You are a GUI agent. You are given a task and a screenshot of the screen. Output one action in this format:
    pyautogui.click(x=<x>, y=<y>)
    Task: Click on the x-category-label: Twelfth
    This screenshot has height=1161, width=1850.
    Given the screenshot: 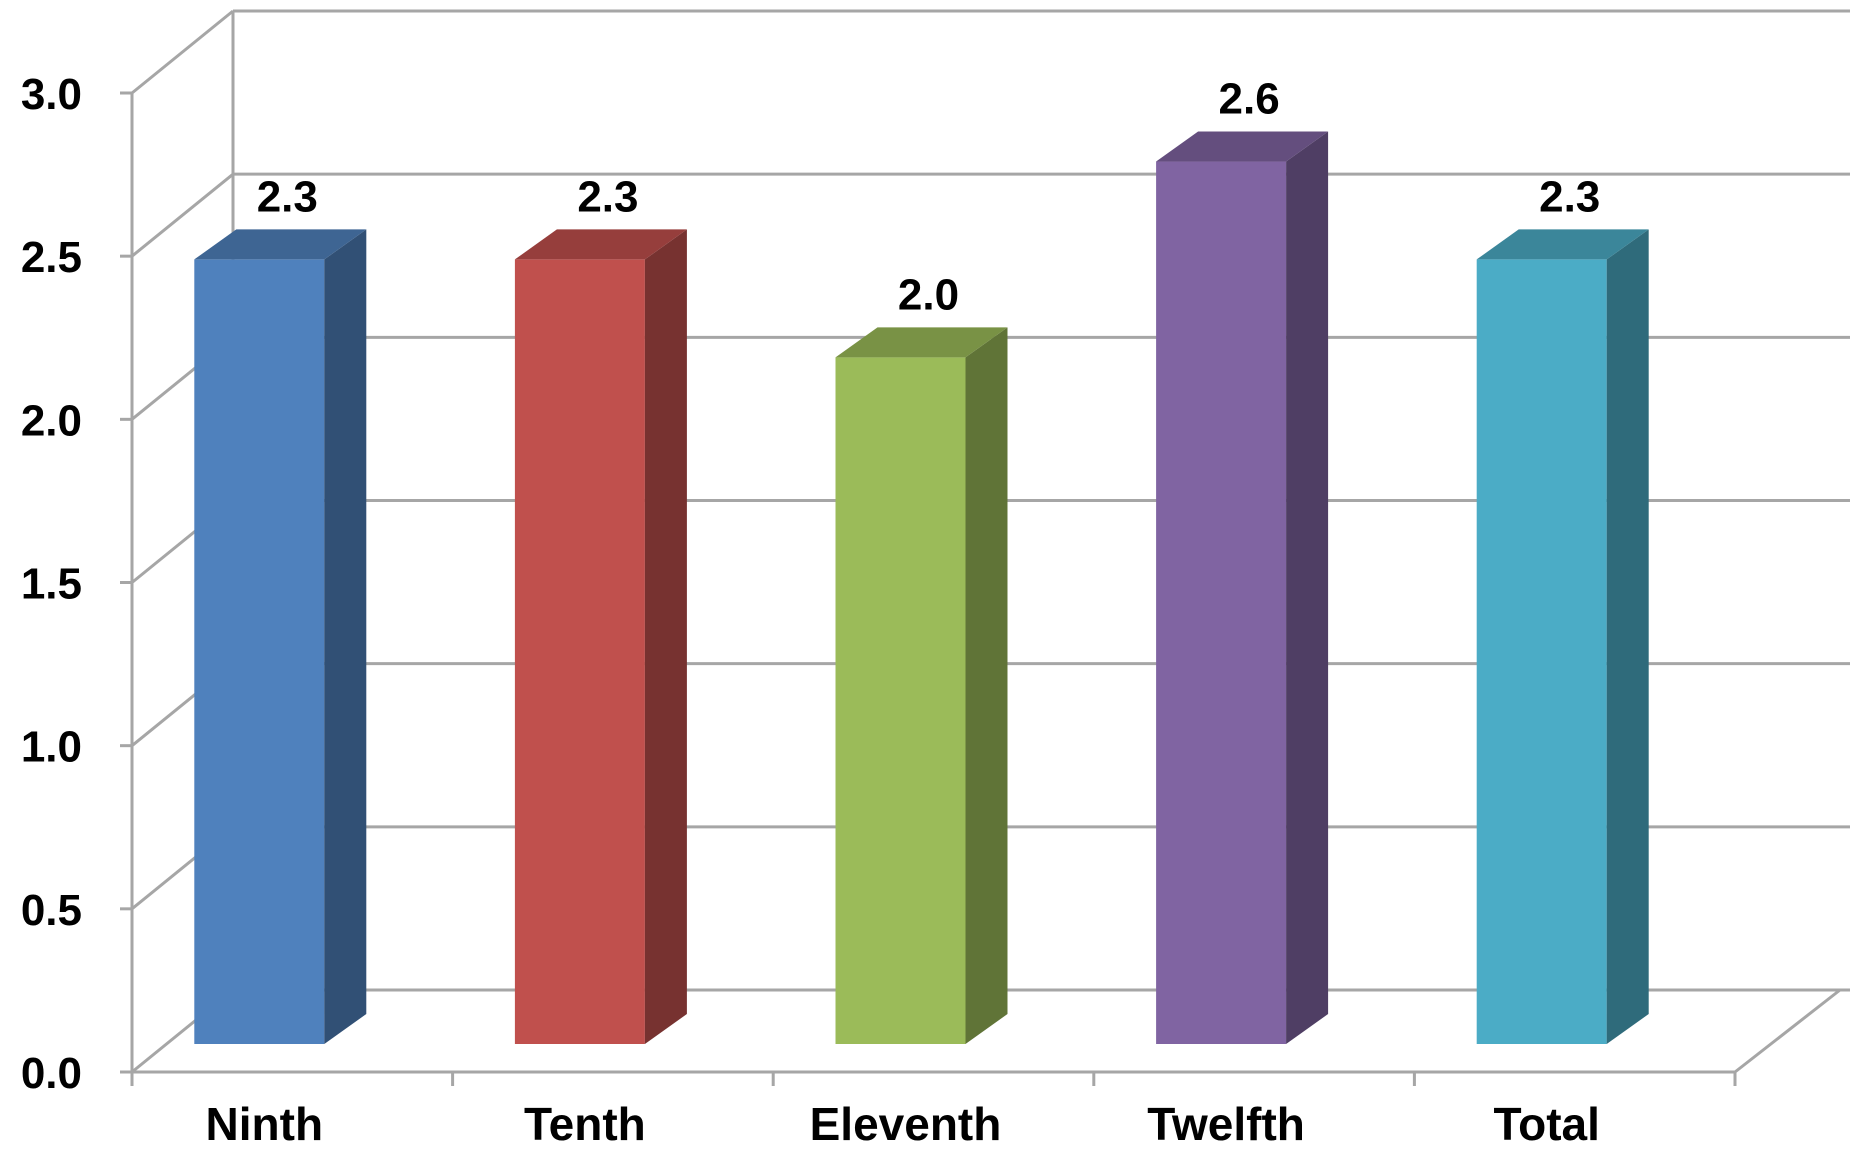 What is the action you would take?
    pyautogui.click(x=1226, y=1124)
    